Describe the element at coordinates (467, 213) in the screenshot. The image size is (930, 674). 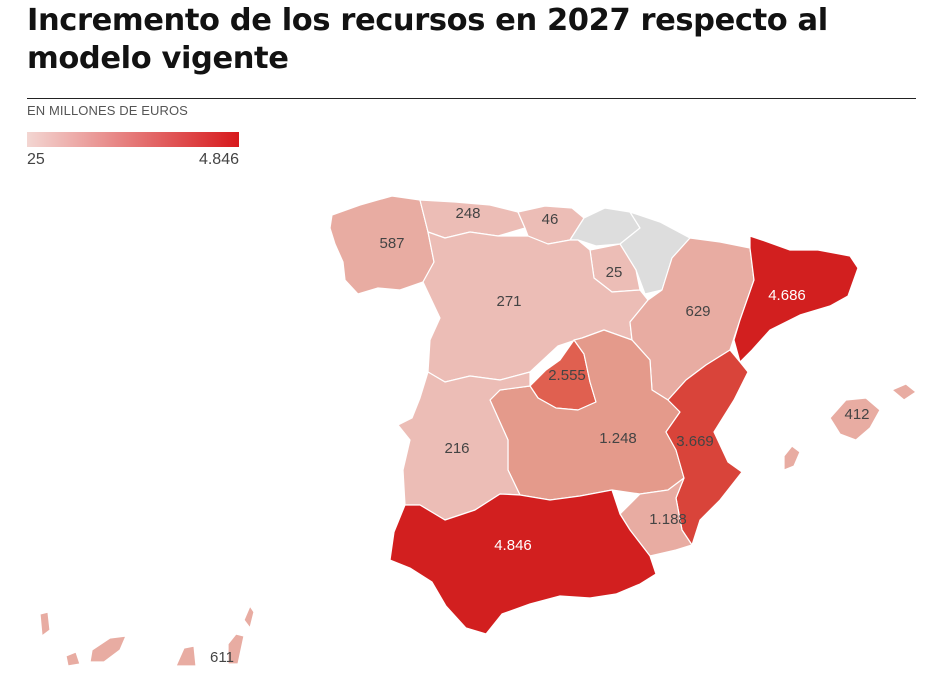
I see `label-asturias: 248` at that location.